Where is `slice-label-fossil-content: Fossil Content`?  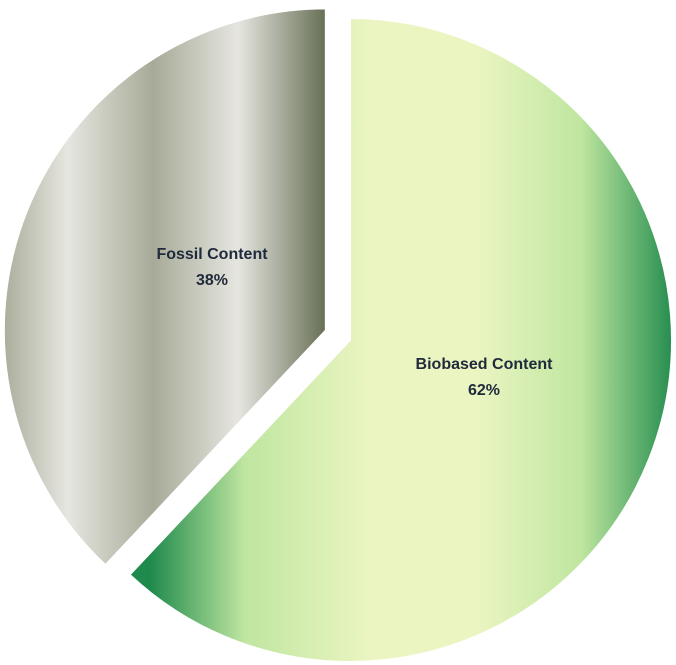 slice-label-fossil-content: Fossil Content is located at coordinates (212, 254).